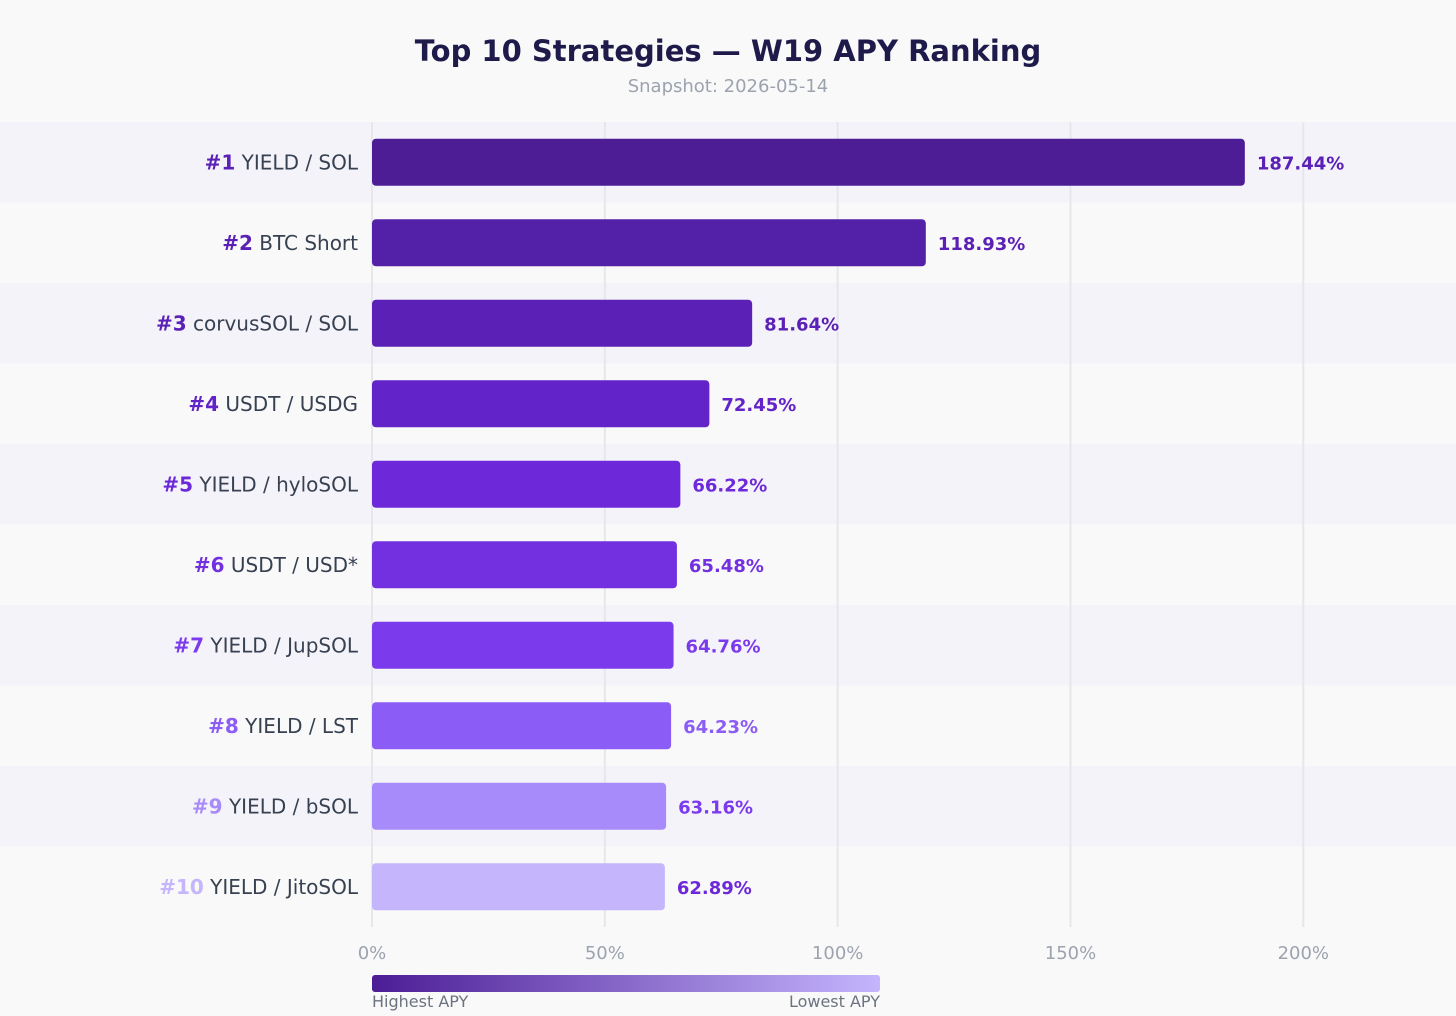 This screenshot has width=1456, height=1016. I want to click on strategy-name: YIELD / LST, so click(299, 726).